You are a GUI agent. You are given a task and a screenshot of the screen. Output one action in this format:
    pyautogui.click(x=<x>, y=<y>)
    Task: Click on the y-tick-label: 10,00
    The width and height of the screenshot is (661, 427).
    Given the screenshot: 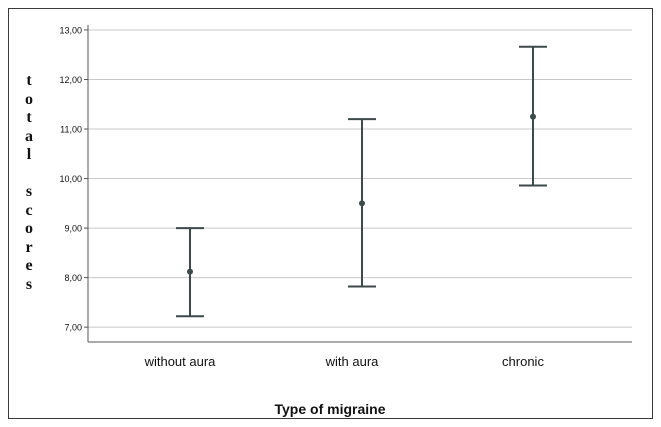 What is the action you would take?
    pyautogui.click(x=70, y=179)
    